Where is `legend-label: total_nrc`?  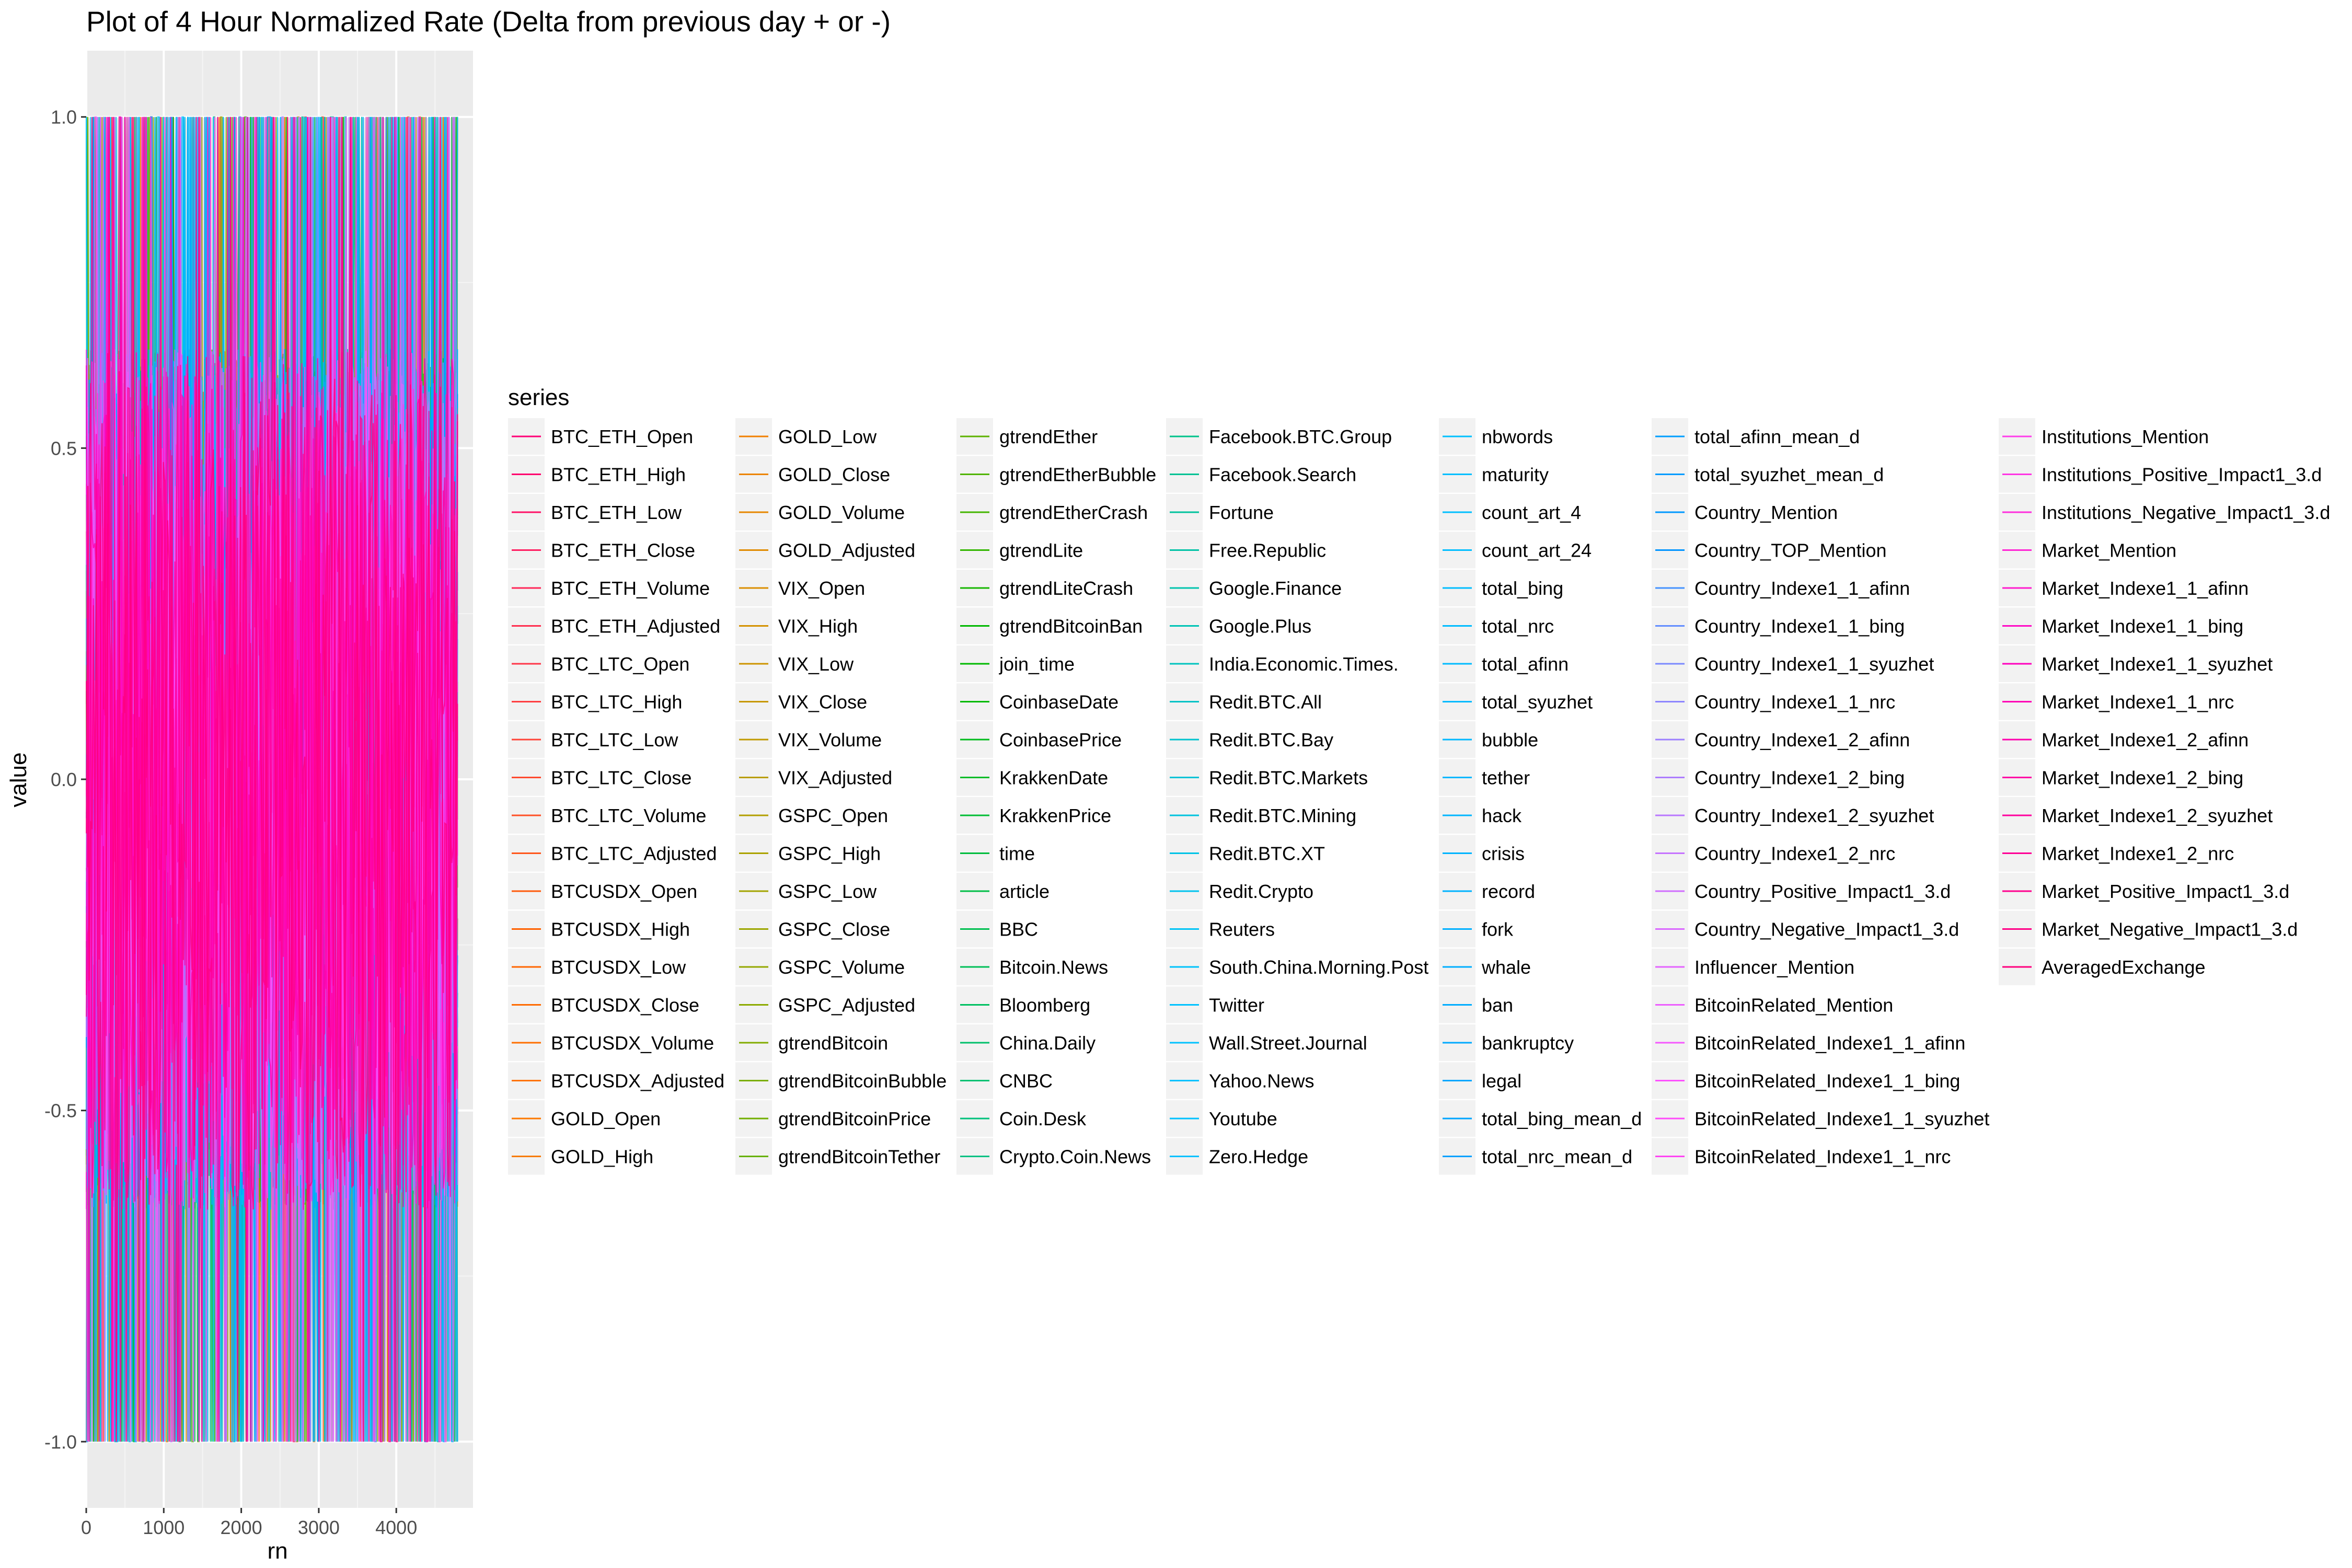
legend-label: total_nrc is located at coordinates (1518, 626).